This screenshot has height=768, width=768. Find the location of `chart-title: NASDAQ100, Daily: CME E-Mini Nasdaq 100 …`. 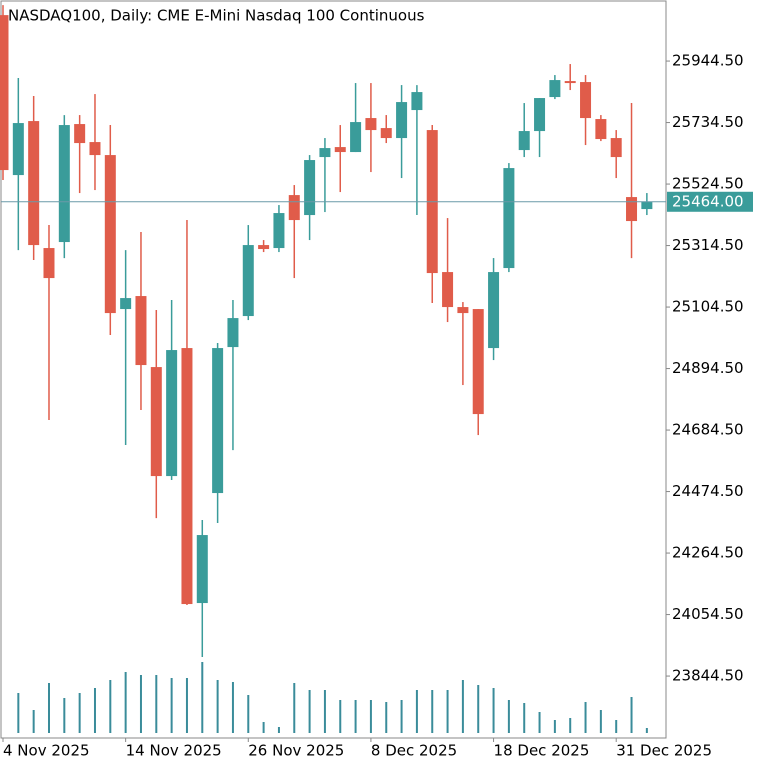

chart-title: NASDAQ100, Daily: CME E-Mini Nasdaq 100 … is located at coordinates (216, 16).